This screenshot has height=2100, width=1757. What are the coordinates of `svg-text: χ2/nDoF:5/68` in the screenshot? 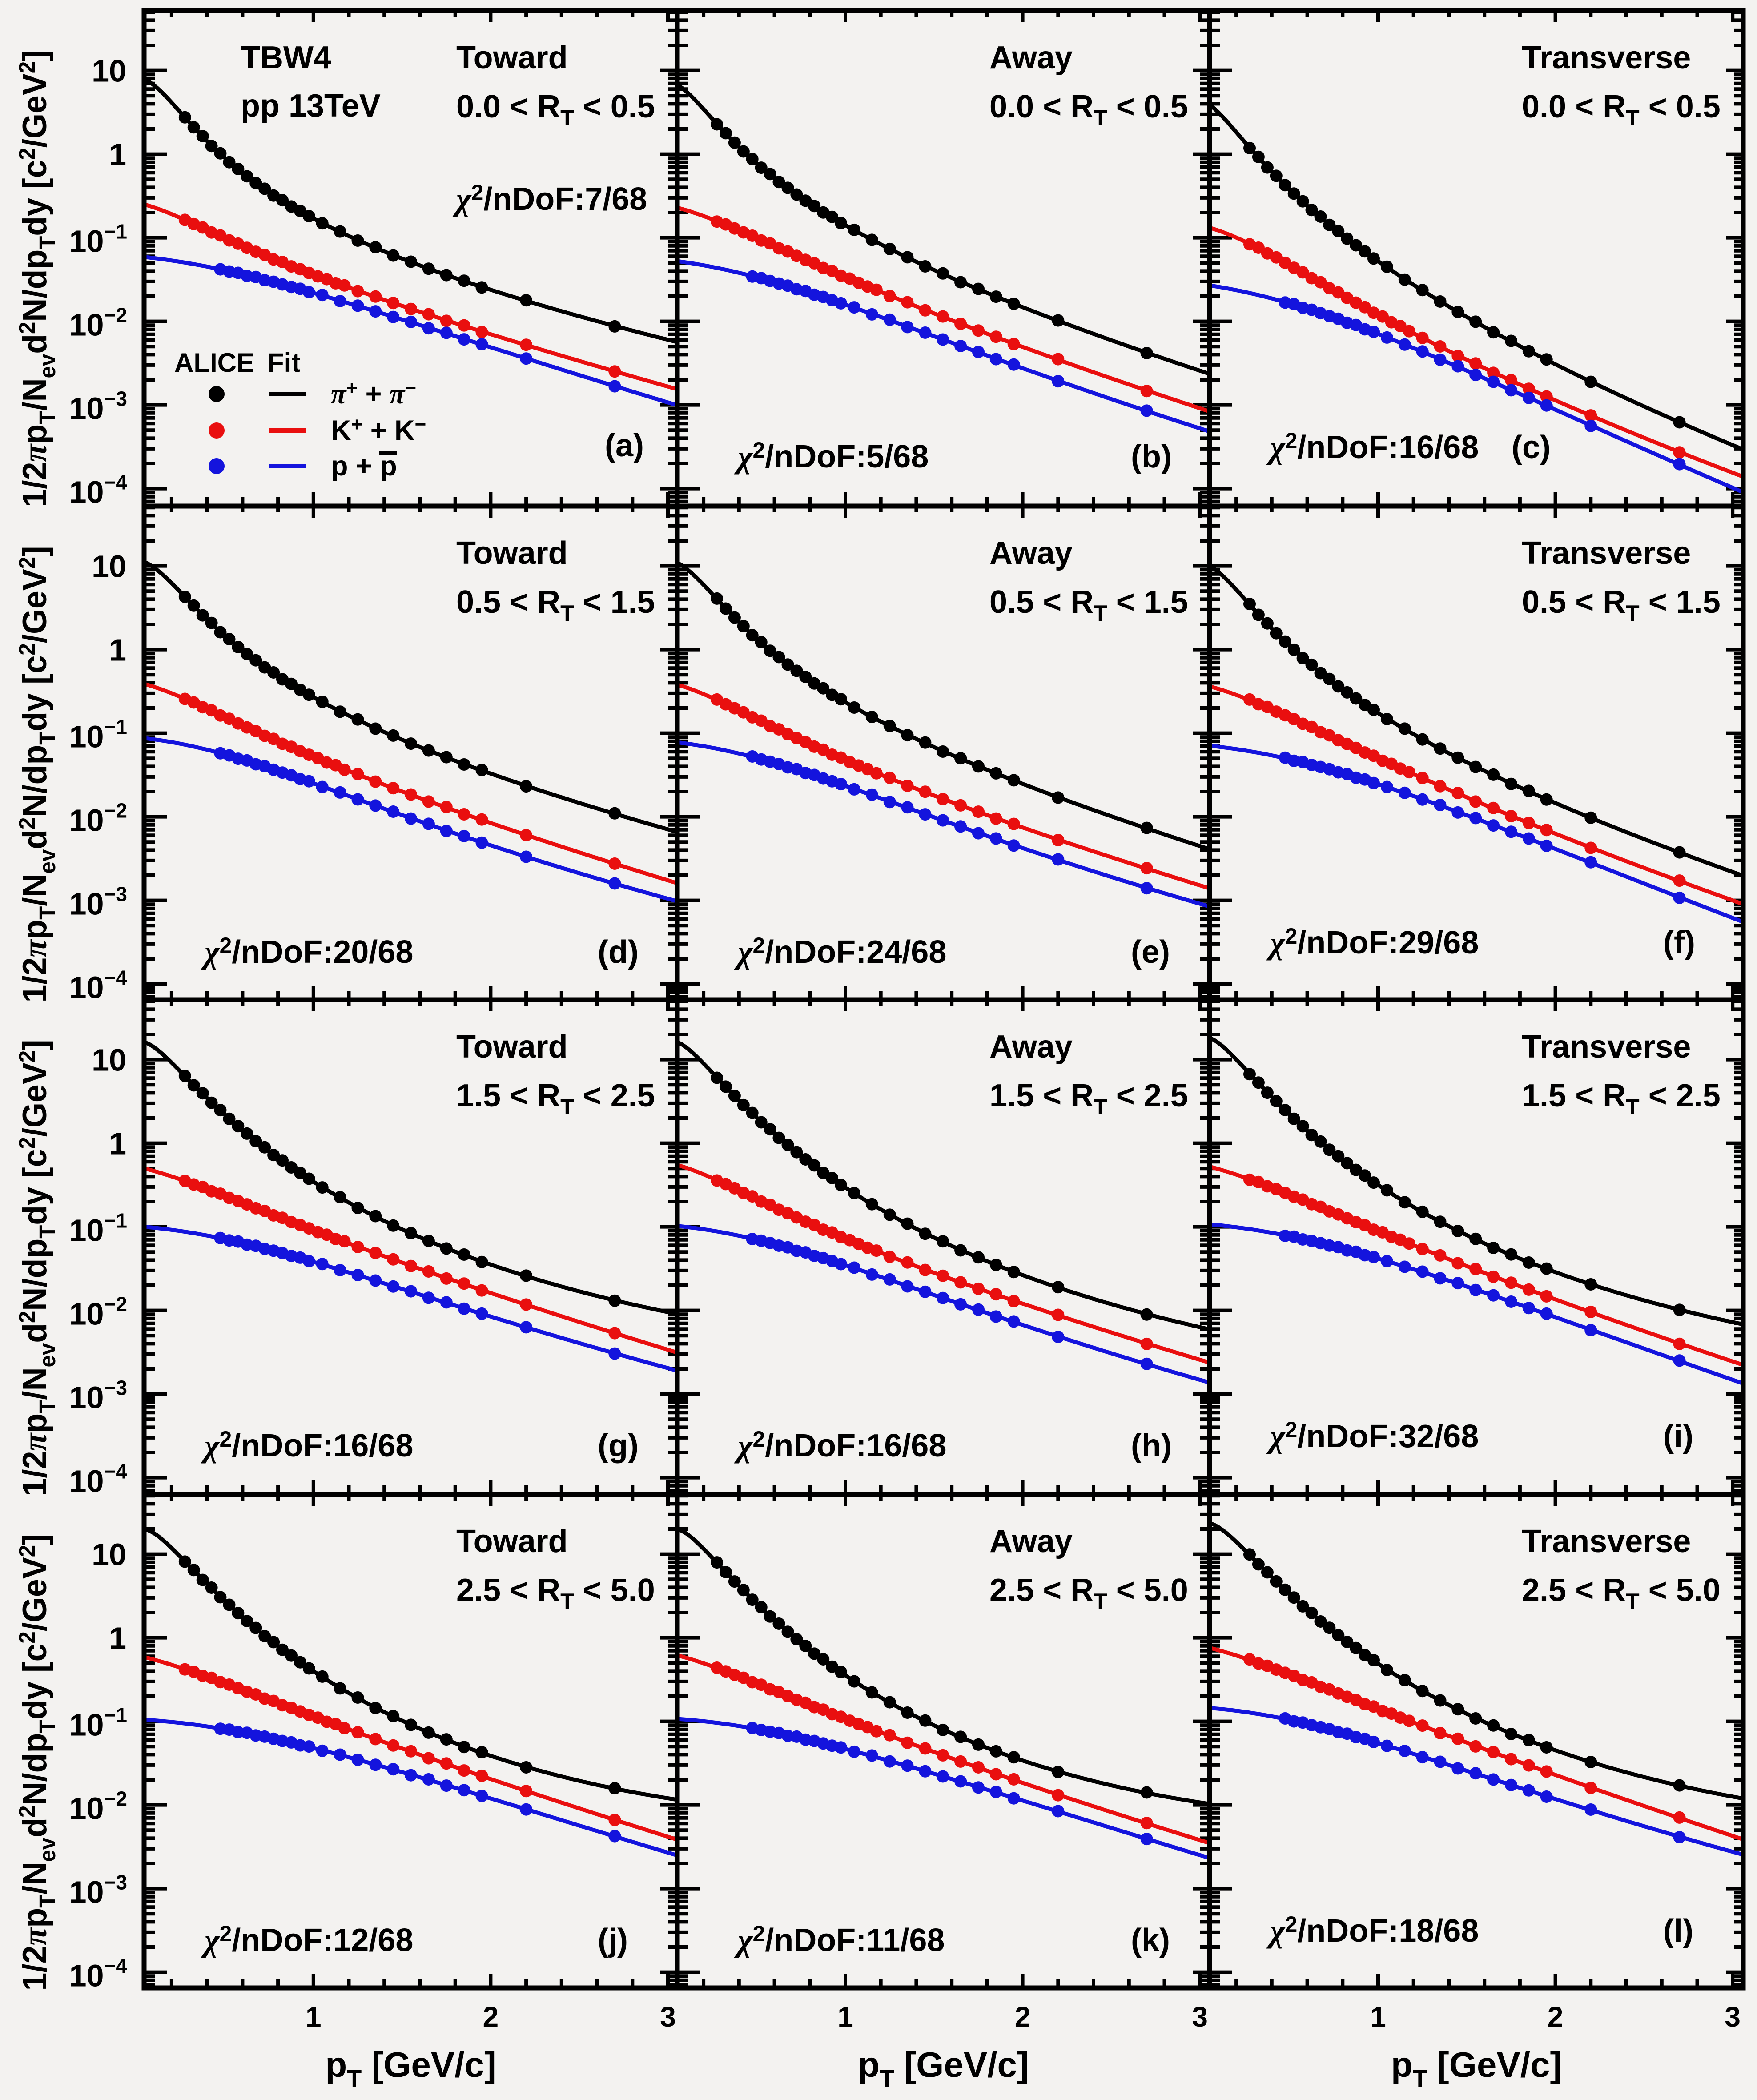 It's located at (831, 457).